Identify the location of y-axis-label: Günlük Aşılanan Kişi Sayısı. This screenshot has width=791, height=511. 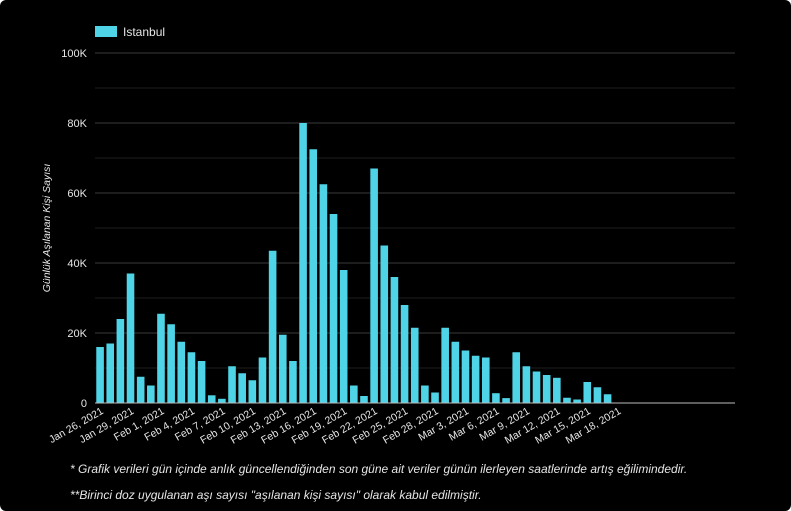
(47, 228).